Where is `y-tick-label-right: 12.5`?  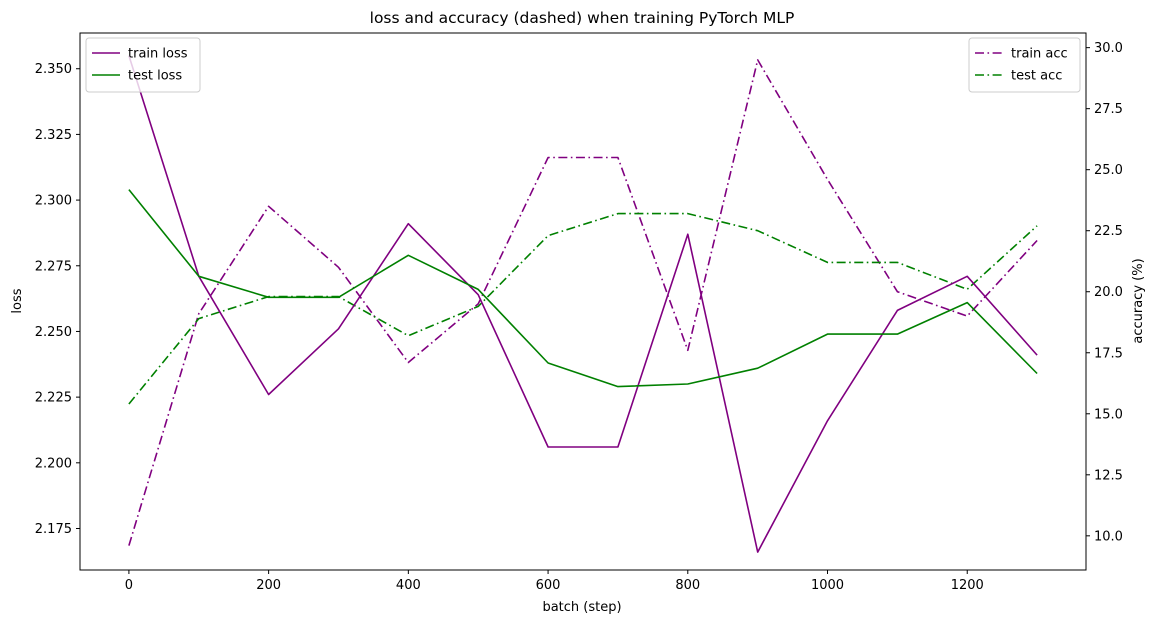 y-tick-label-right: 12.5 is located at coordinates (1108, 475).